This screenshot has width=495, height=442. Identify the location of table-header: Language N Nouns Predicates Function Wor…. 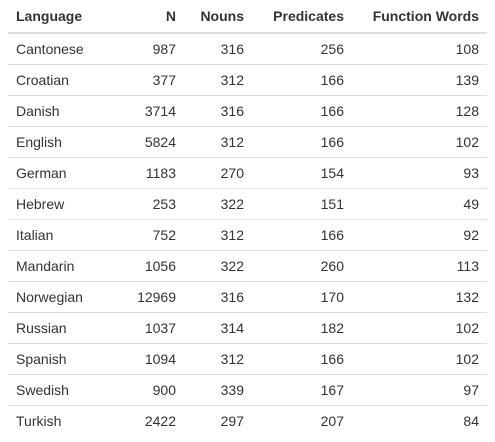
(247, 17).